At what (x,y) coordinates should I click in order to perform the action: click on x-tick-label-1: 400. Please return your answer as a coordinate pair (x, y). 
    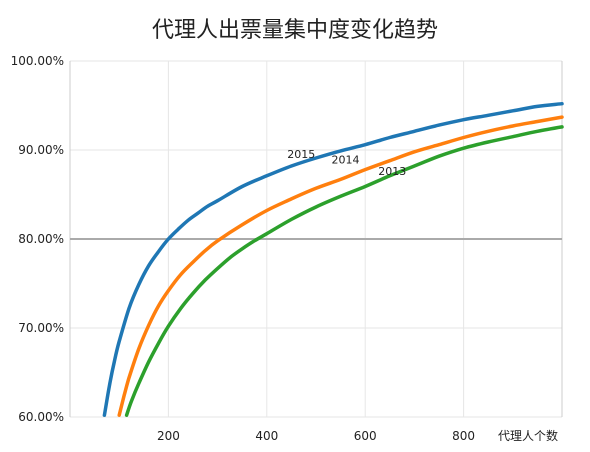
    Looking at the image, I should click on (266, 436).